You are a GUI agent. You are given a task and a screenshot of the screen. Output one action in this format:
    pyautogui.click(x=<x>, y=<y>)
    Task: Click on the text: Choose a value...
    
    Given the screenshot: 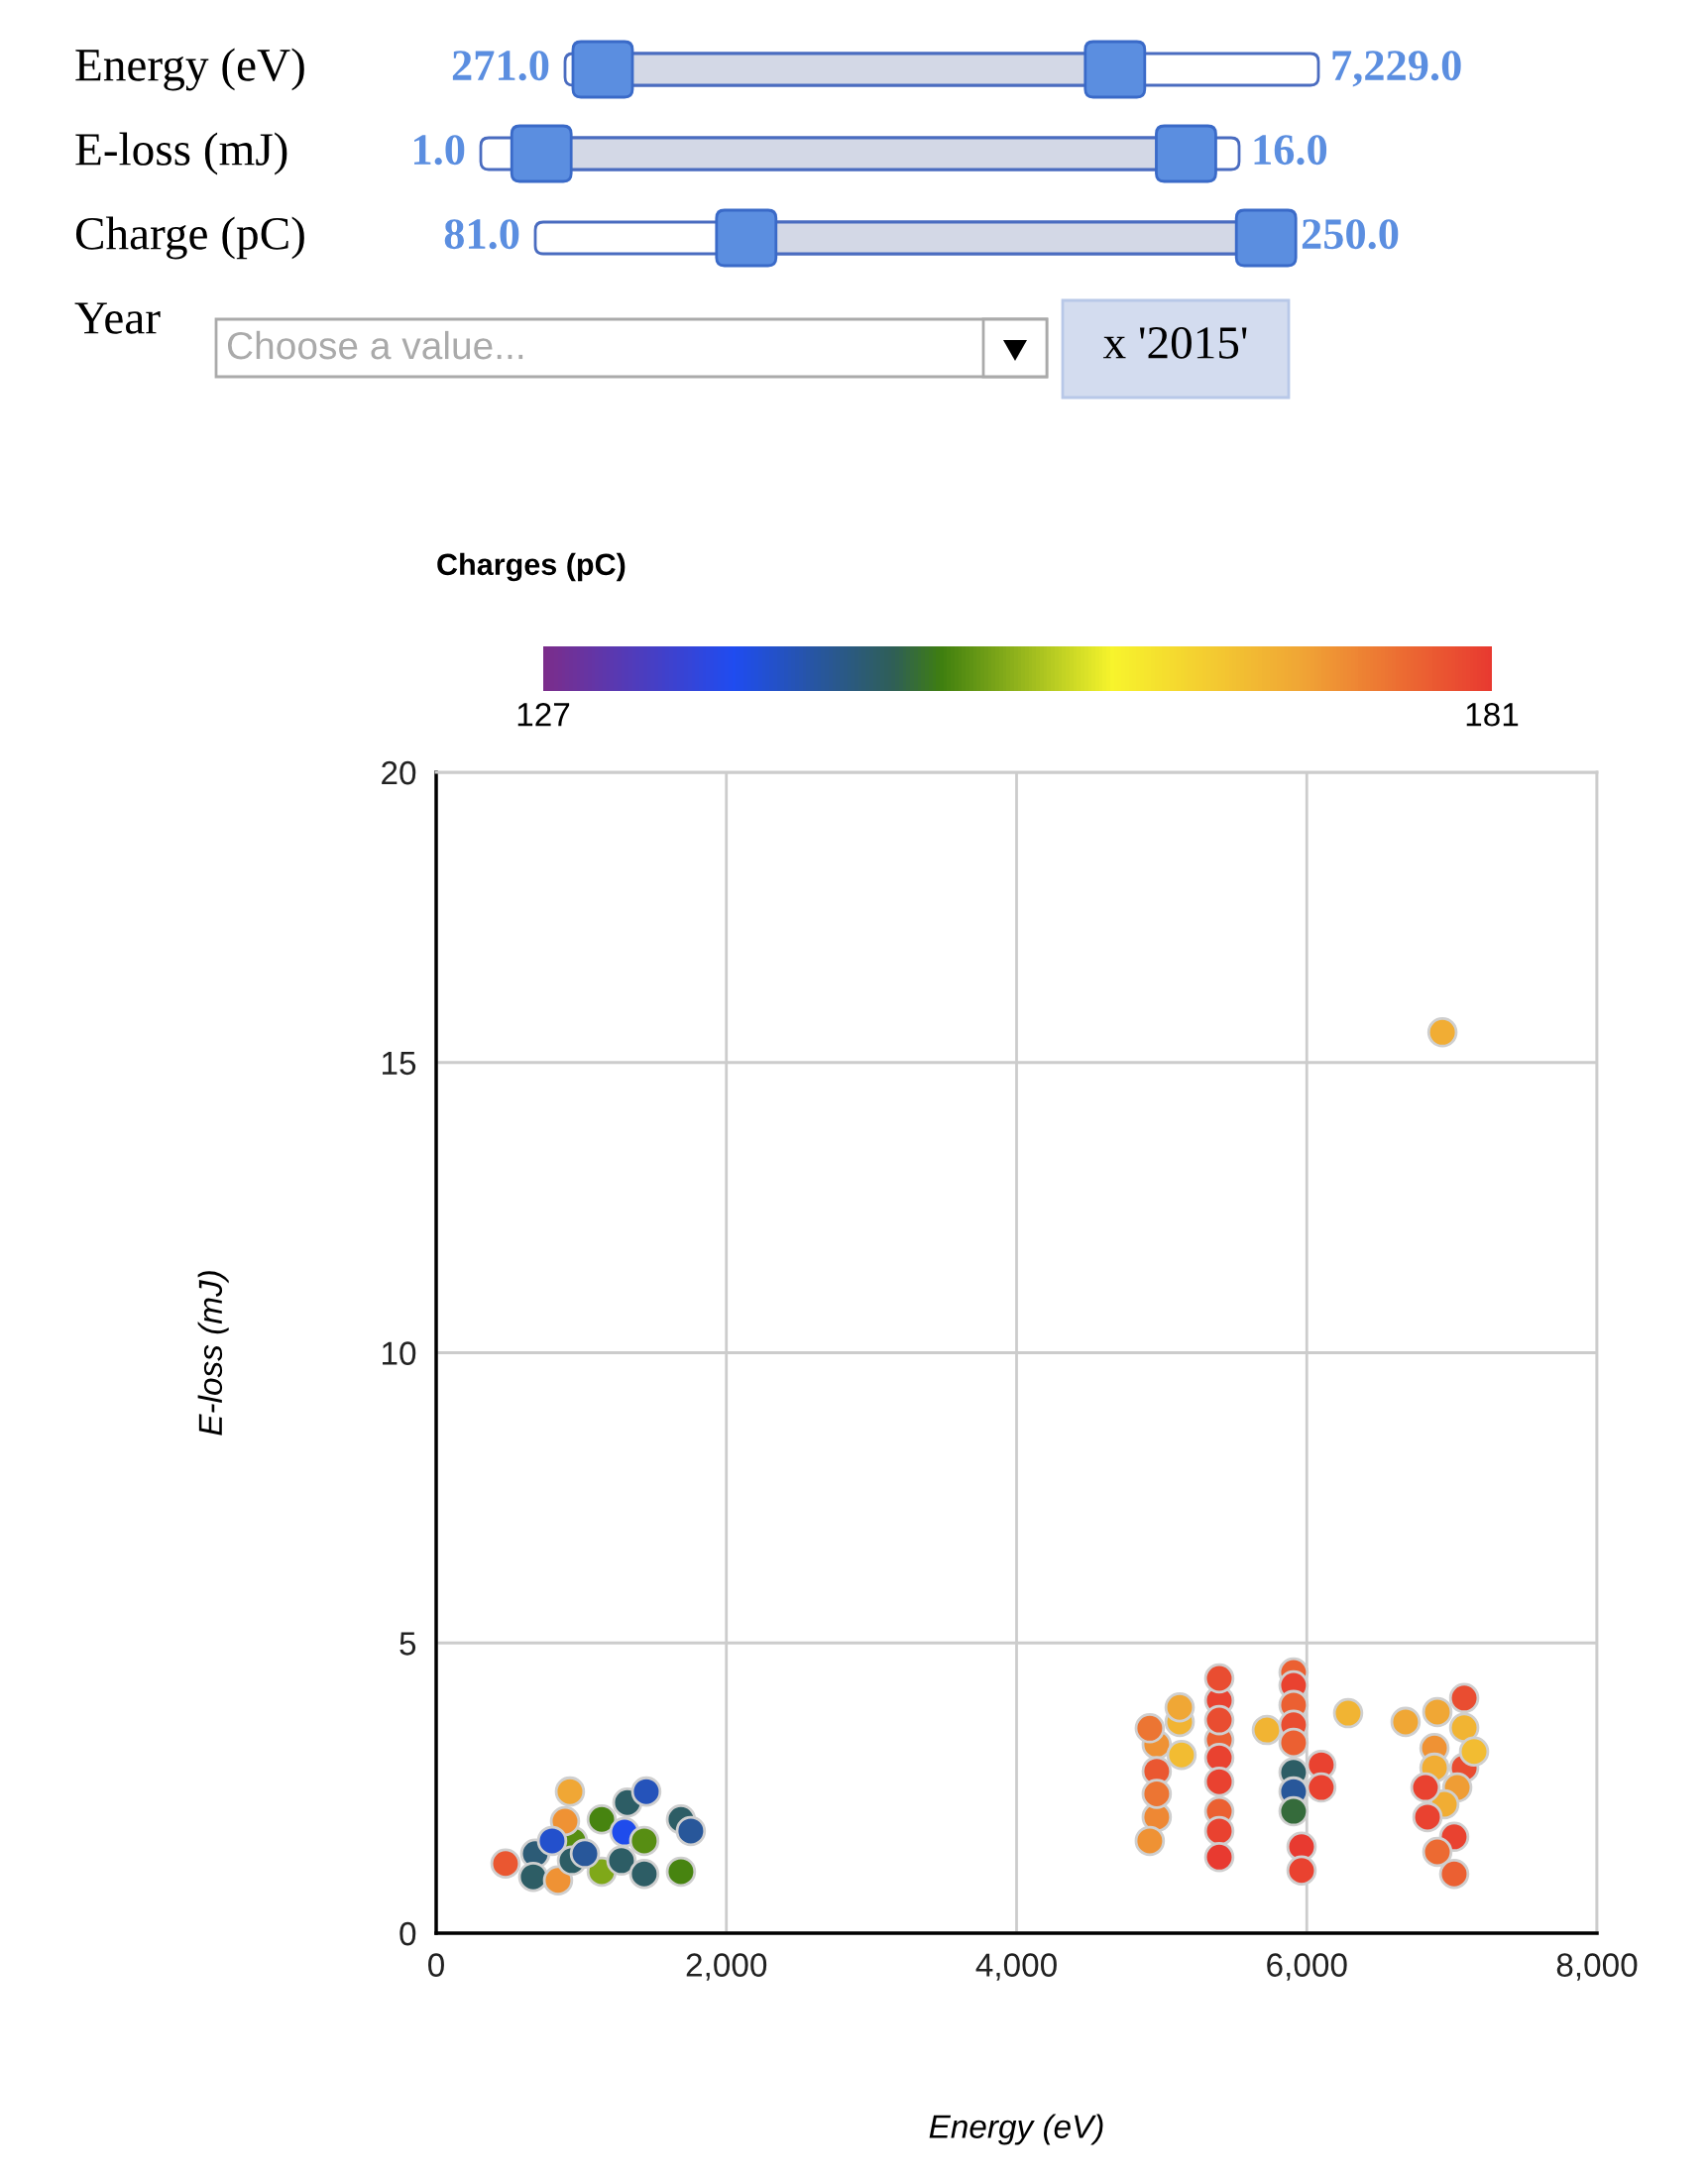 What is the action you would take?
    pyautogui.click(x=375, y=345)
    